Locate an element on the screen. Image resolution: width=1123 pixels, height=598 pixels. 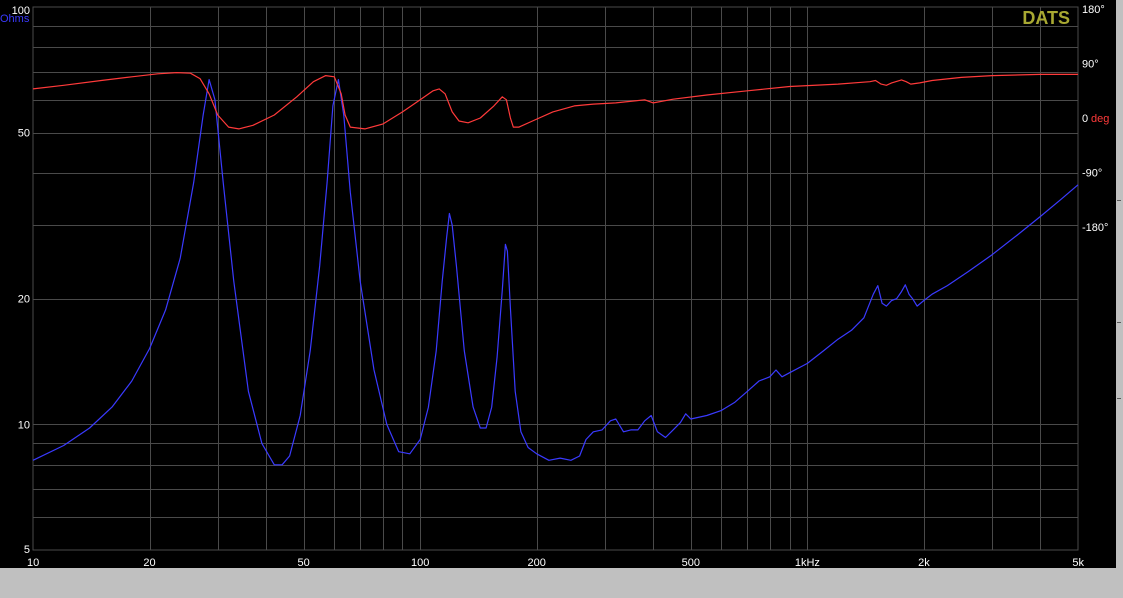
x-tick-label: 2k is located at coordinates (924, 562).